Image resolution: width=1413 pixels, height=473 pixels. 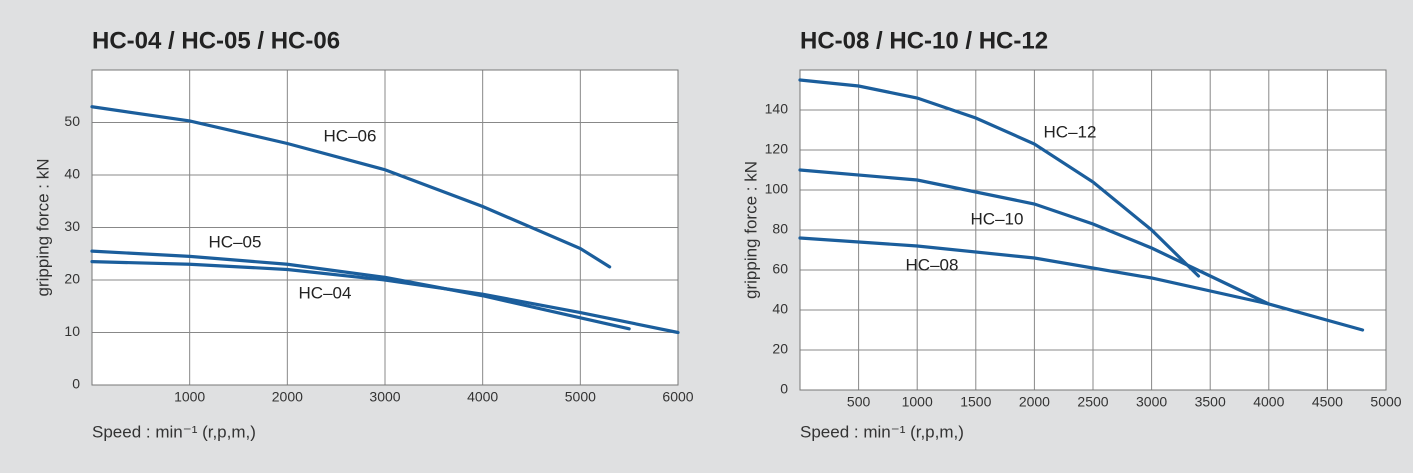 I want to click on chart-title: HC-08 / HC-10 / HC-12, so click(x=924, y=40).